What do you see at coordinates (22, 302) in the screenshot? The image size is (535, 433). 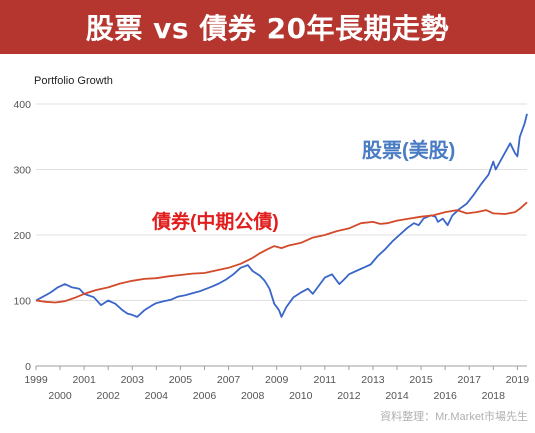 I see `y-tick-label: 100` at bounding box center [22, 302].